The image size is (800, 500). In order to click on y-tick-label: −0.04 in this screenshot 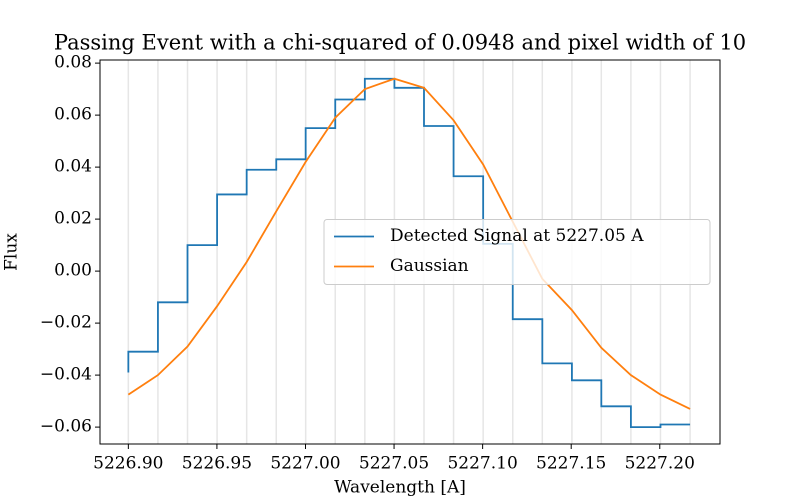, I will do `click(66, 375)`.